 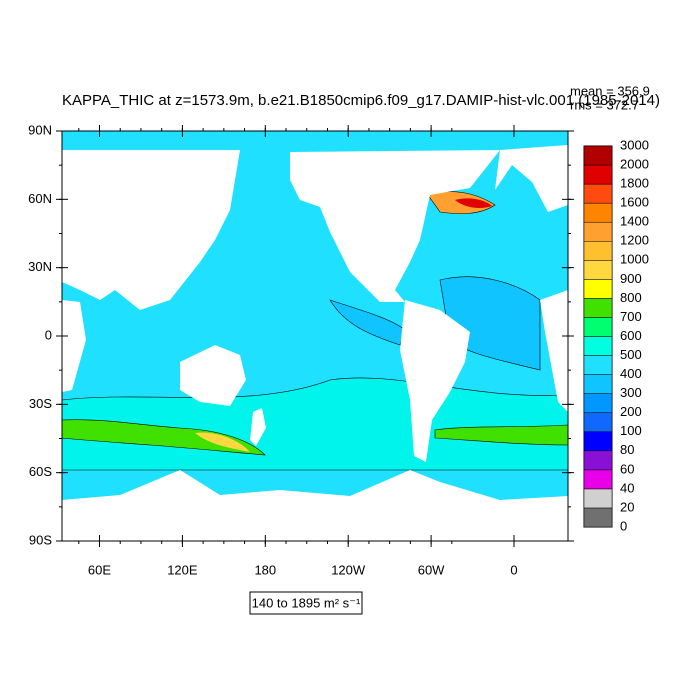 What do you see at coordinates (634, 221) in the screenshot?
I see `colorbar-label: 1400` at bounding box center [634, 221].